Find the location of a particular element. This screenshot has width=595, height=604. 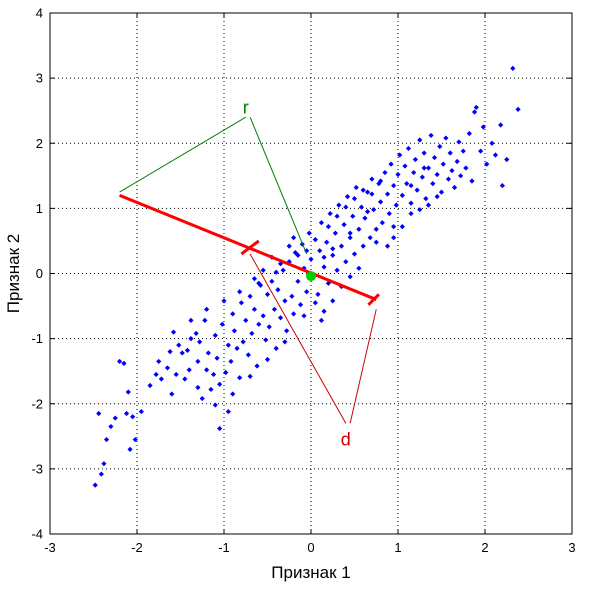

x-tick-label: 2 is located at coordinates (484, 547).